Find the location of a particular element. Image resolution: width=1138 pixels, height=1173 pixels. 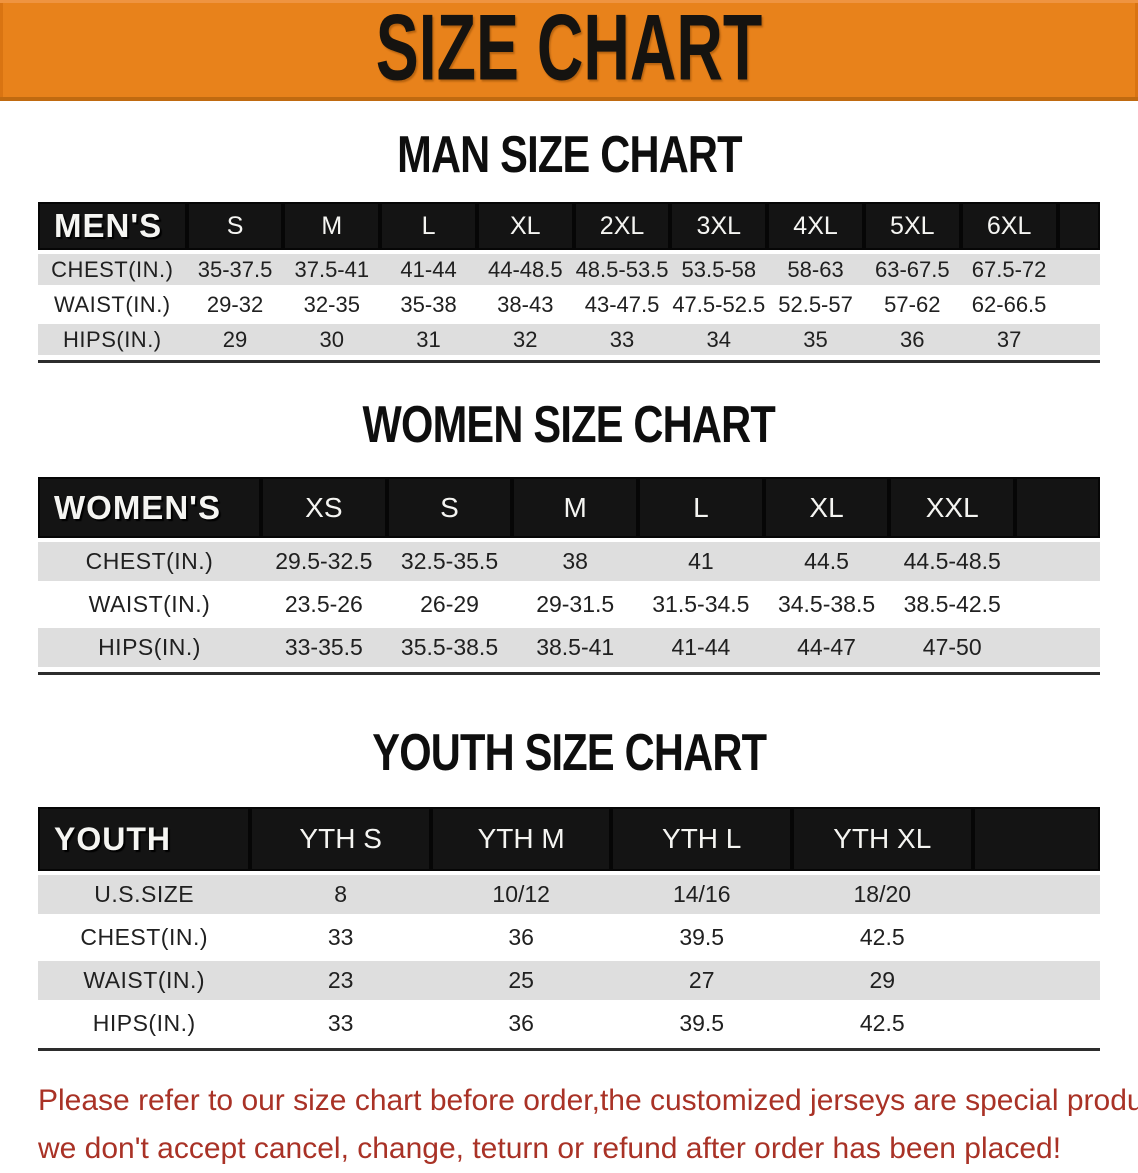

measurement-row: U.S.SIZE 8 10/12 14/16 18/20 is located at coordinates (569, 894).